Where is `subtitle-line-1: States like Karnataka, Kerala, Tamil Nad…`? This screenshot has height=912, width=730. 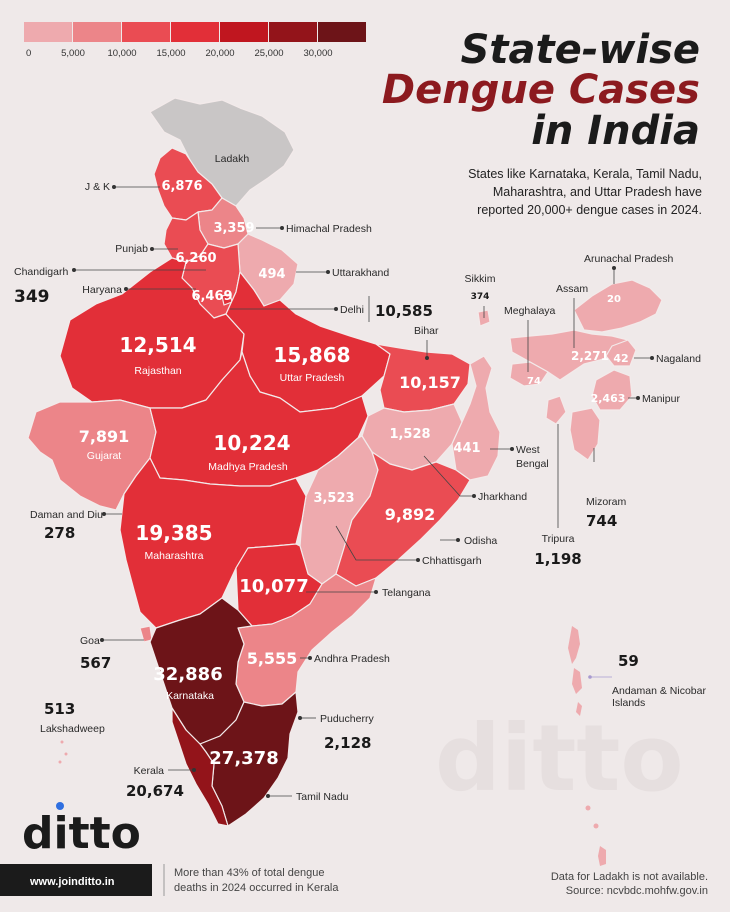 subtitle-line-1: States like Karnataka, Kerala, Tamil Nad… is located at coordinates (585, 174).